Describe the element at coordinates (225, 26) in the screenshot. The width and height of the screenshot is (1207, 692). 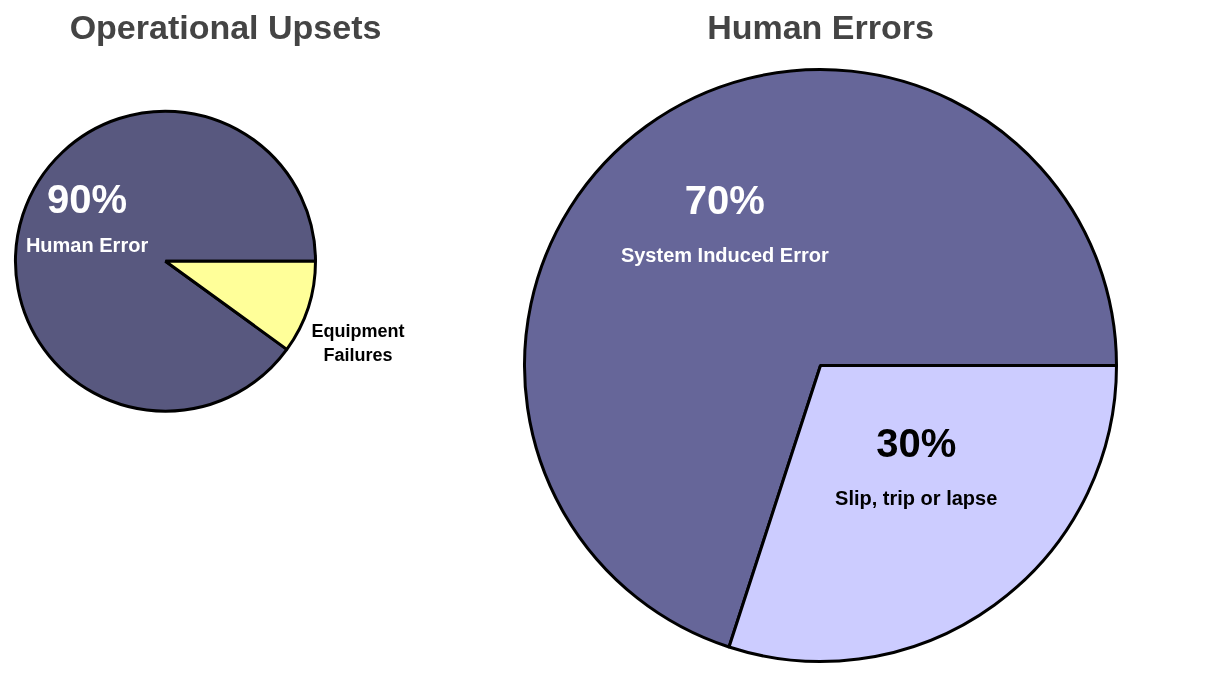
I see `chart-title: Operational Upsets` at that location.